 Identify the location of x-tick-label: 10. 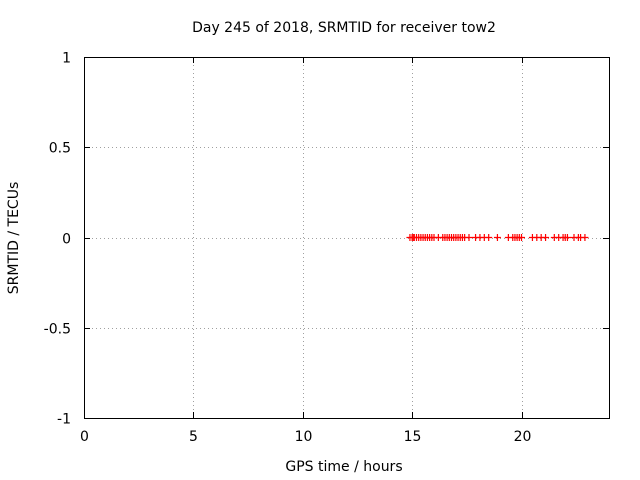
(304, 437).